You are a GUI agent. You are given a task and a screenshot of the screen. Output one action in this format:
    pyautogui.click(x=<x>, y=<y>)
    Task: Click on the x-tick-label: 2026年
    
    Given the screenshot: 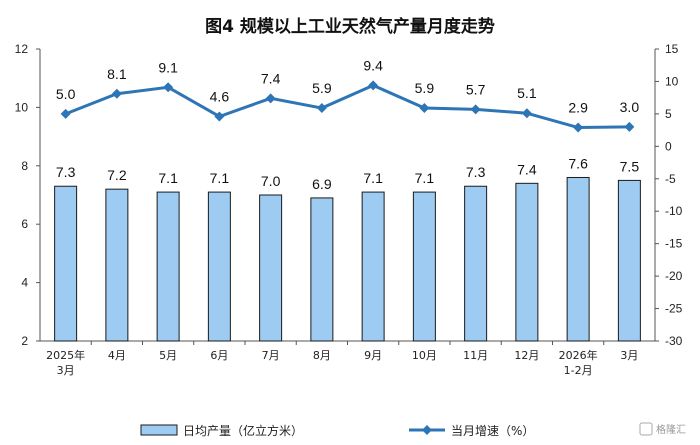 What is the action you would take?
    pyautogui.click(x=578, y=355)
    